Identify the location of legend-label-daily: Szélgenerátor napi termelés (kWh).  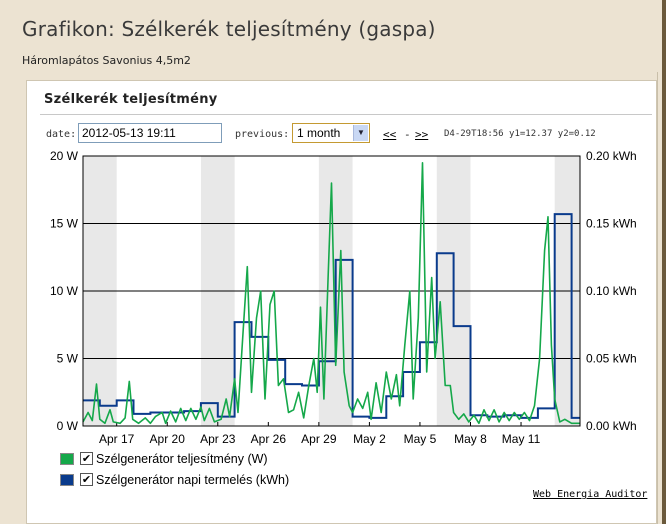
(193, 480).